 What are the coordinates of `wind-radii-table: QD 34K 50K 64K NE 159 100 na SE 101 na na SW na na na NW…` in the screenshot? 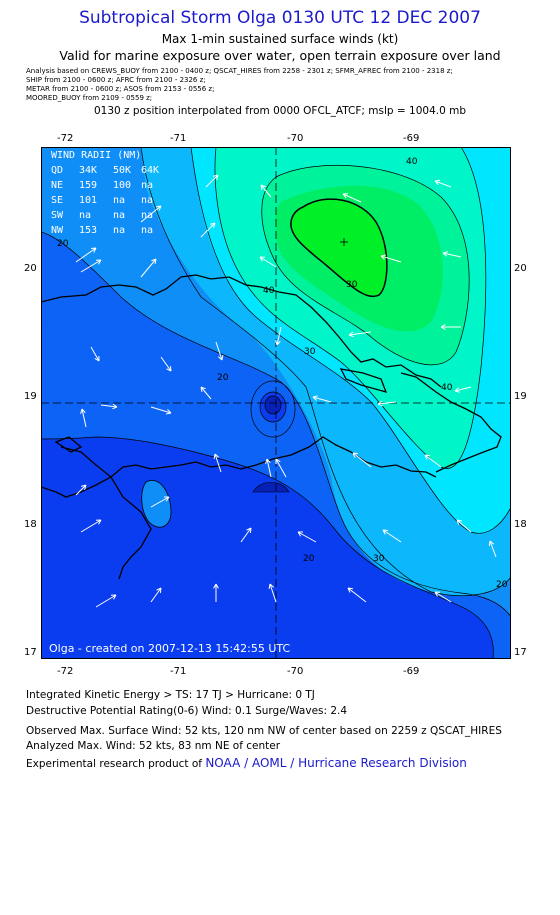 It's located at (105, 200).